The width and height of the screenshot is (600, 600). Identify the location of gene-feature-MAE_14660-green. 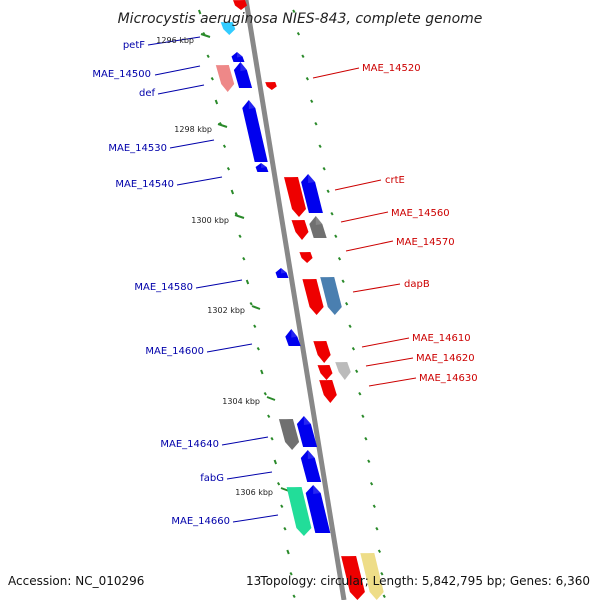
(299, 511).